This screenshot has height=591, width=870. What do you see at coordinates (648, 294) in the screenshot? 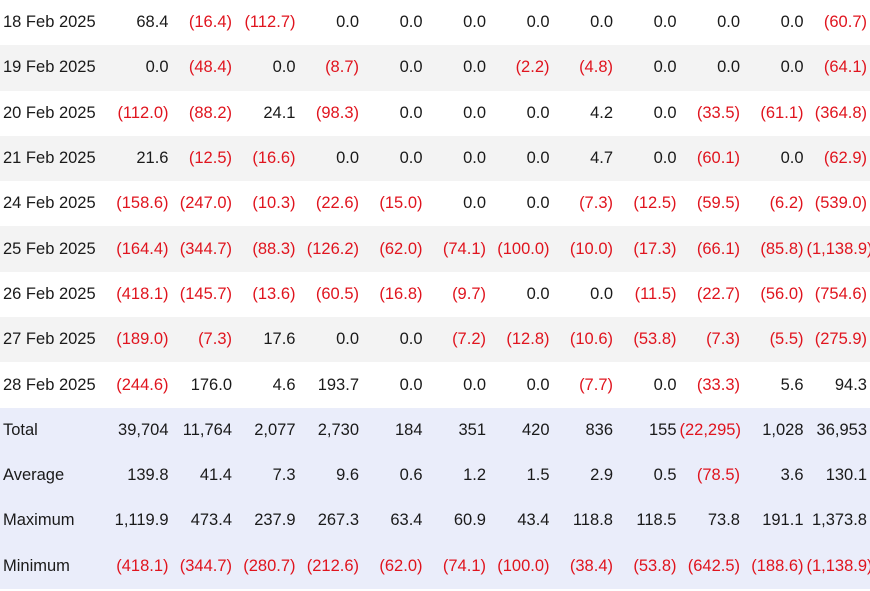
I see `table-cell: (11.5)` at bounding box center [648, 294].